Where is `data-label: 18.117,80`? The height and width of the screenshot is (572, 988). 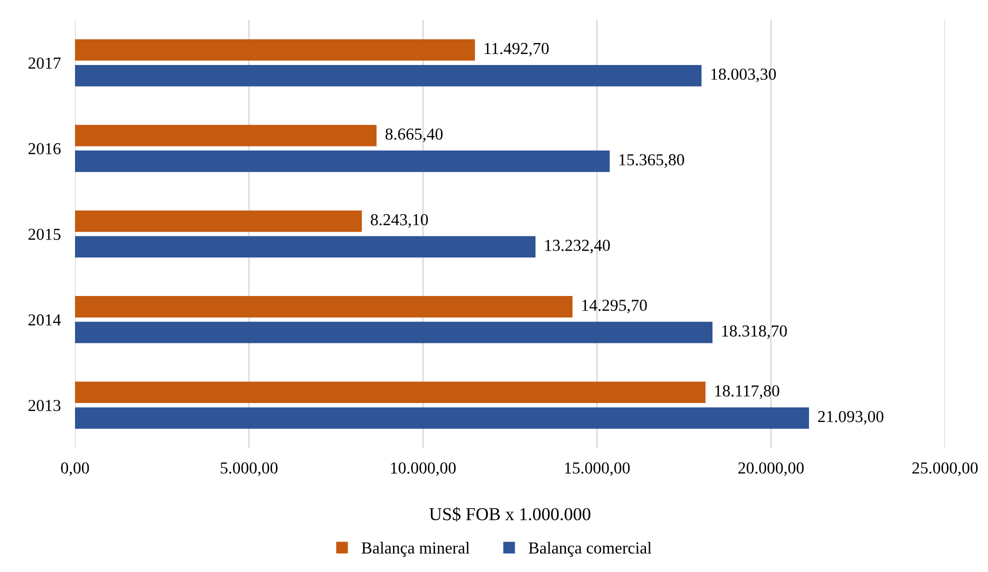 data-label: 18.117,80 is located at coordinates (747, 392).